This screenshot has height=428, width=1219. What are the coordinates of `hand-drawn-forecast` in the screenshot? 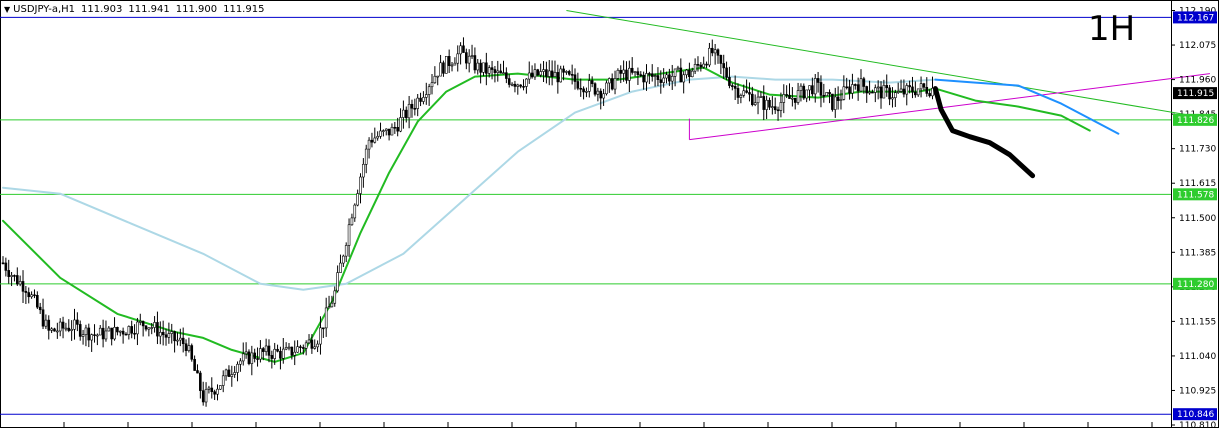 It's located at (984, 132).